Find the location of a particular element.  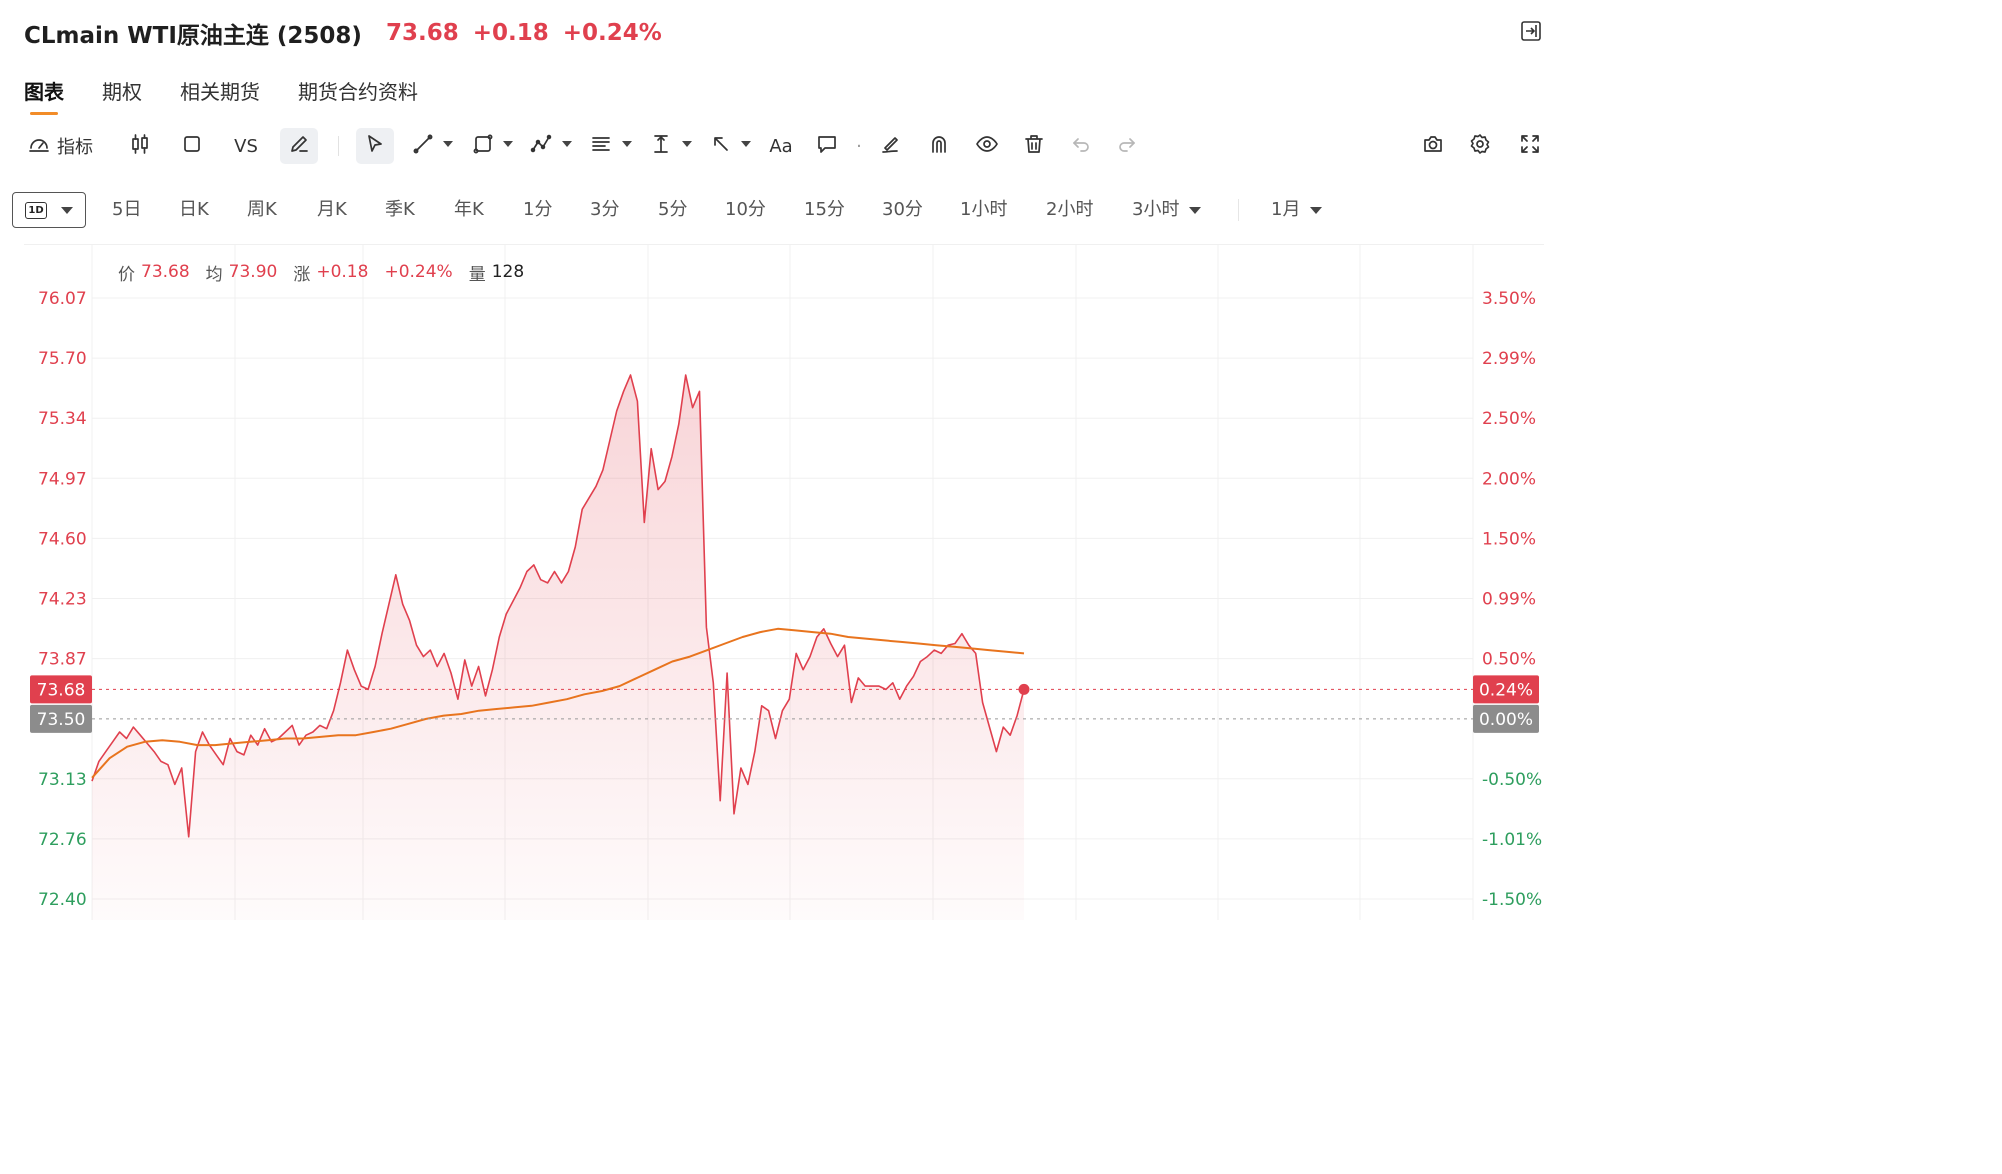

month-select: 1月 is located at coordinates (1297, 210).